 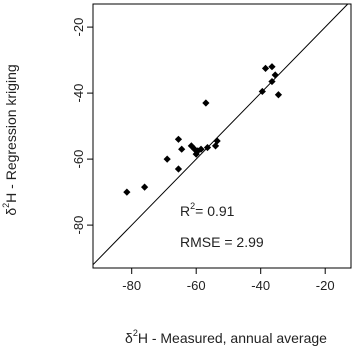 I want to click on y-tick-label: -40, so click(x=78, y=93).